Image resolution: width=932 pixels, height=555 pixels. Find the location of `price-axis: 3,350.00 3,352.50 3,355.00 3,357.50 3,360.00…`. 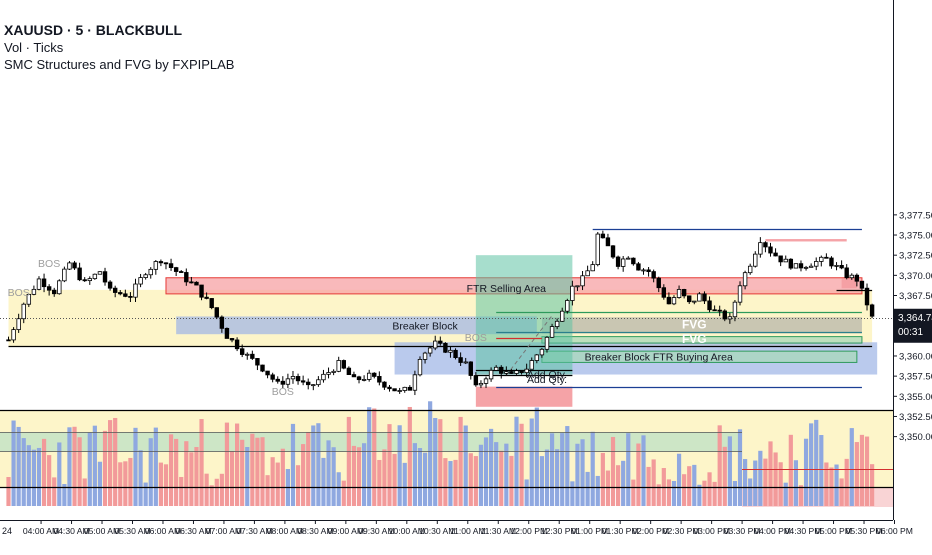

price-axis: 3,350.00 3,352.50 3,355.00 3,357.50 3,360.00… is located at coordinates (912, 275).